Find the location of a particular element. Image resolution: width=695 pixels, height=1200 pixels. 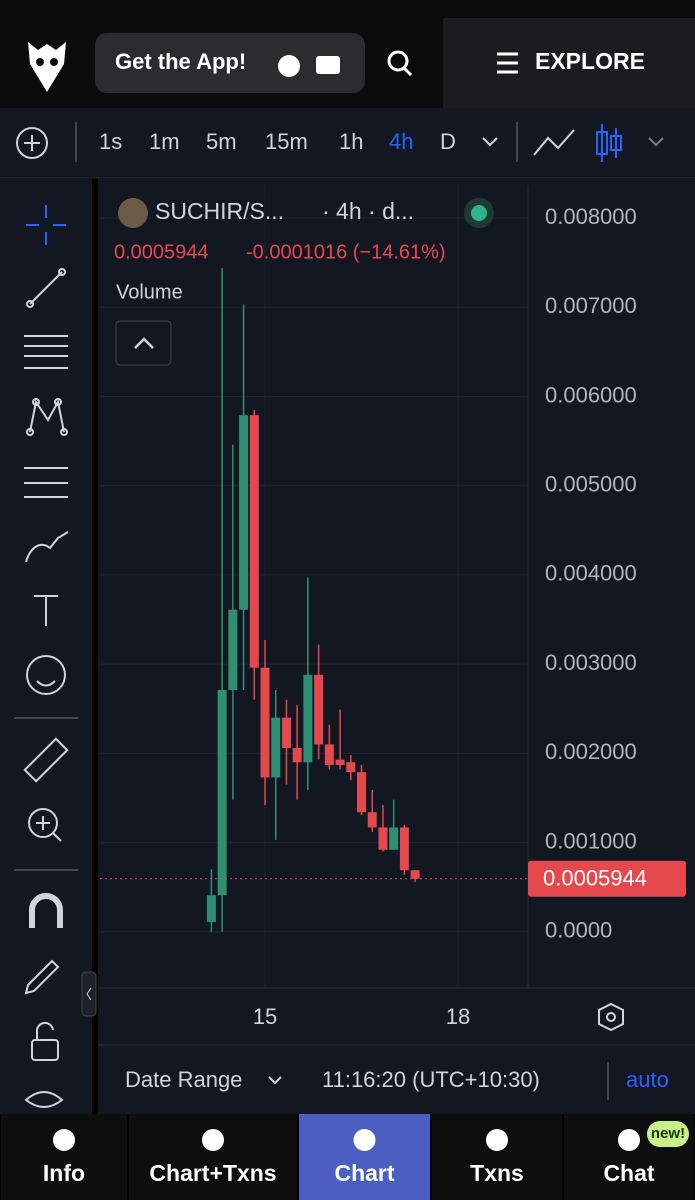

search-icon is located at coordinates (398, 61).